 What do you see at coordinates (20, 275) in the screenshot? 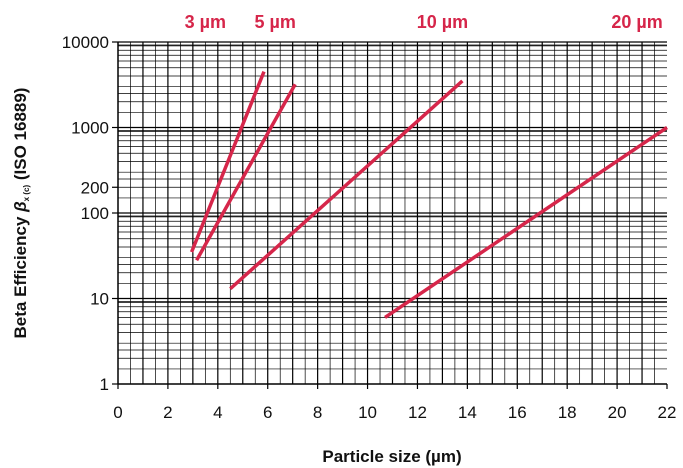
I see `y-axis-title-main: Beta Efficiency` at bounding box center [20, 275].